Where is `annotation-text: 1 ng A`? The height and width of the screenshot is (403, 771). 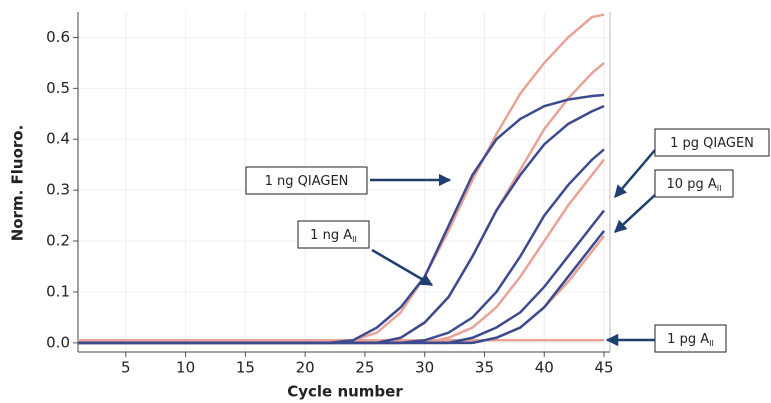
annotation-text: 1 ng A is located at coordinates (331, 235).